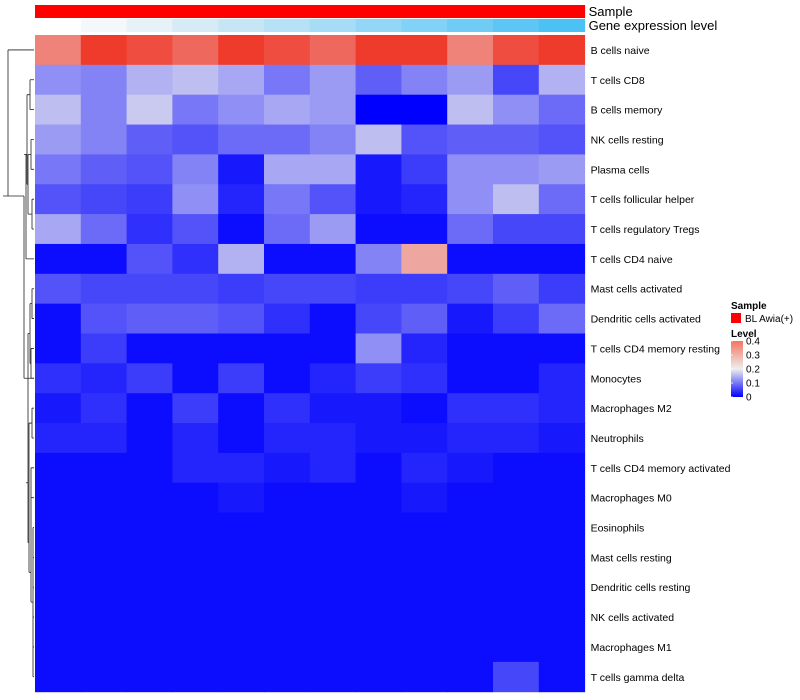  Describe the element at coordinates (661, 469) in the screenshot. I see `row-label: T cells CD4 memory activated` at that location.